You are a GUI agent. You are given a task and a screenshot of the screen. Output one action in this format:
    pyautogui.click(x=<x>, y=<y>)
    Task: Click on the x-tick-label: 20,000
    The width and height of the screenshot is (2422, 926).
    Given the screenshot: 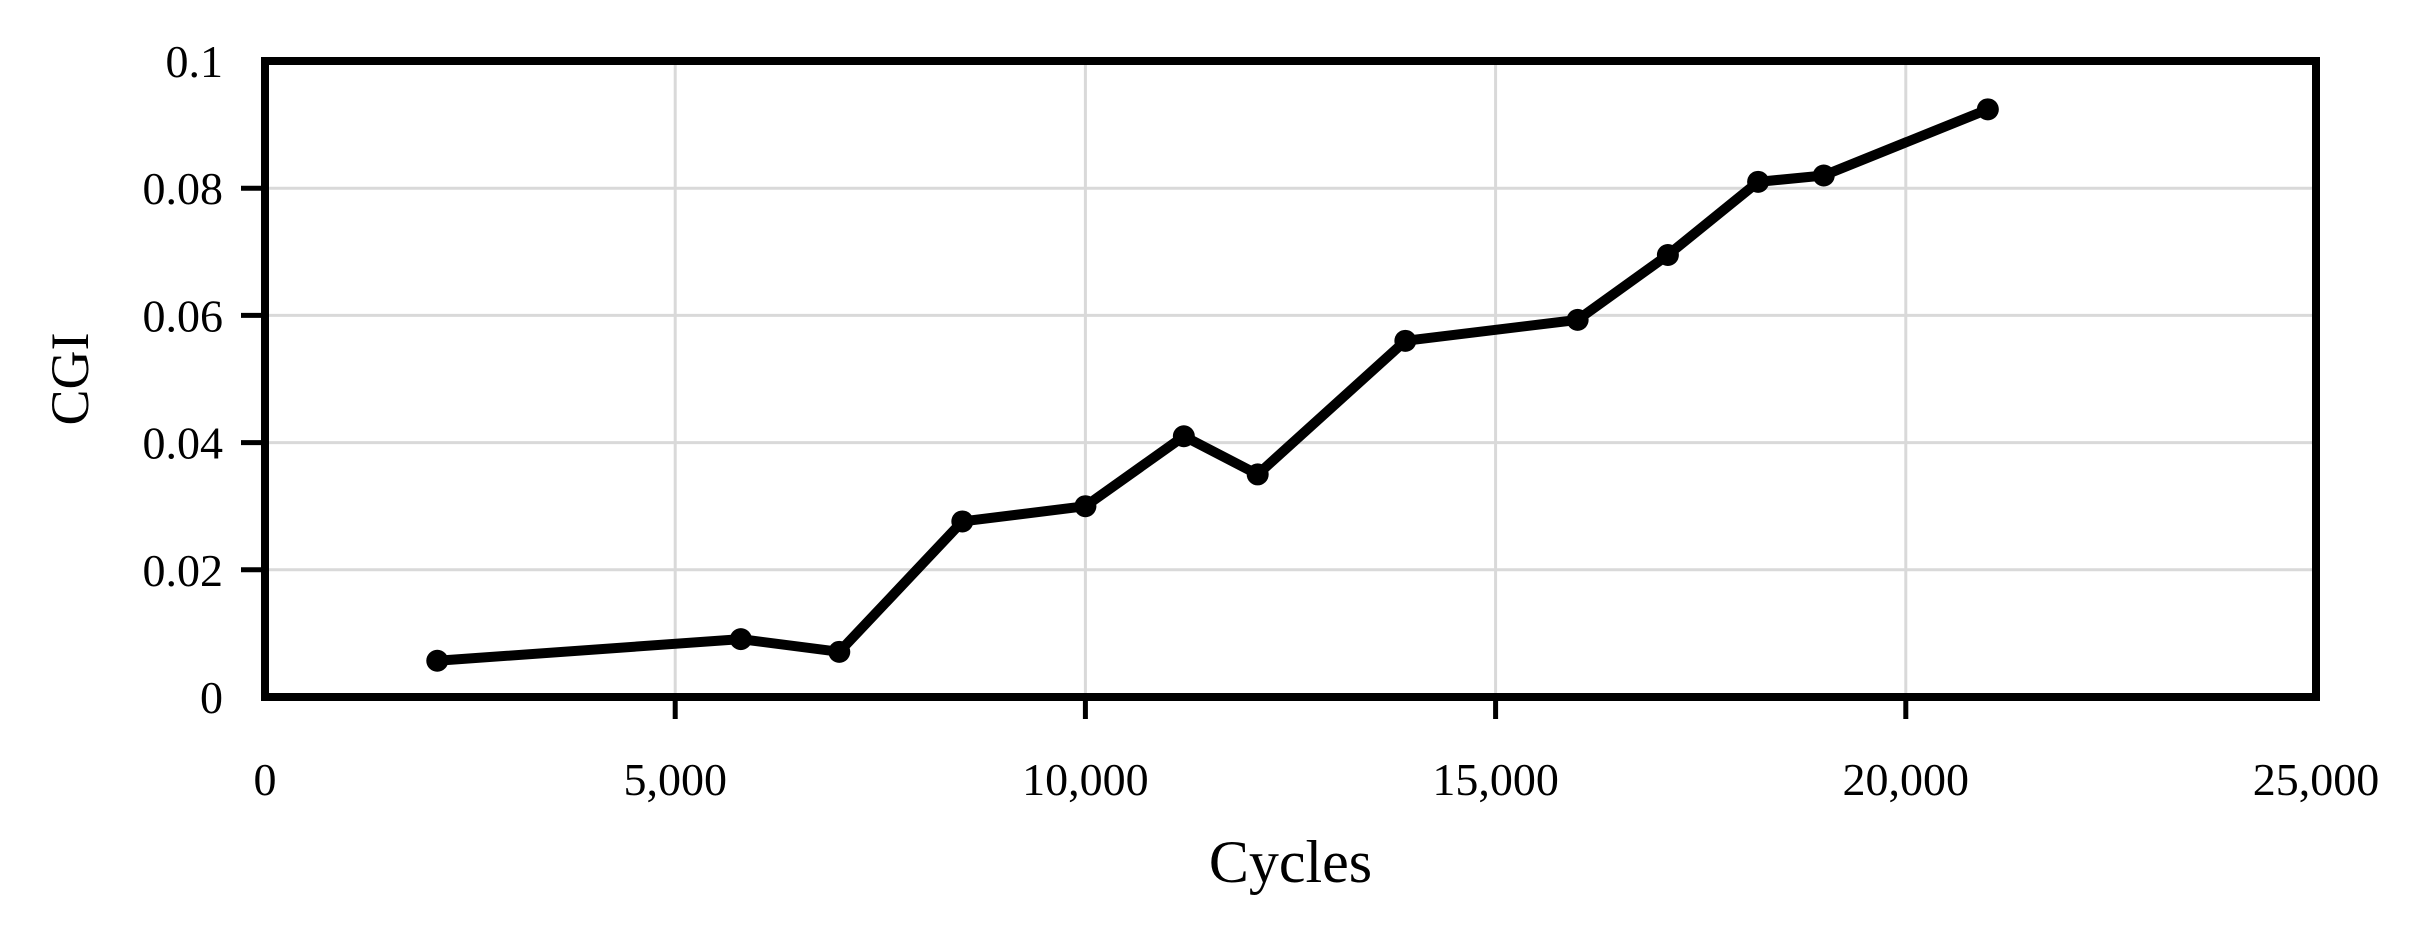 What is the action you would take?
    pyautogui.click(x=1906, y=779)
    